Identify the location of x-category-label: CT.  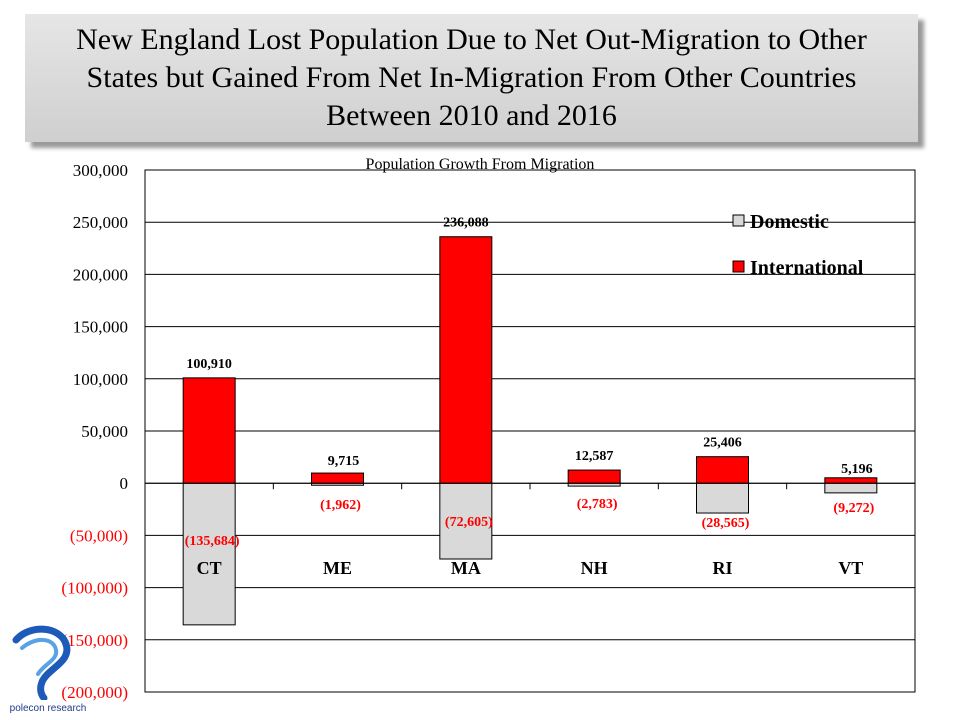
(209, 568).